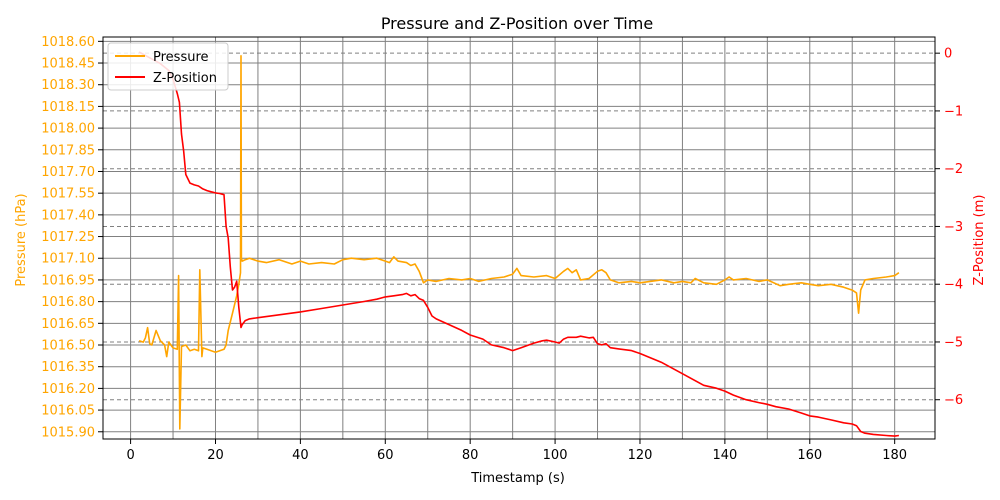 Image resolution: width=1000 pixels, height=500 pixels. I want to click on y-left-tick-label: 1018.60, so click(68, 42).